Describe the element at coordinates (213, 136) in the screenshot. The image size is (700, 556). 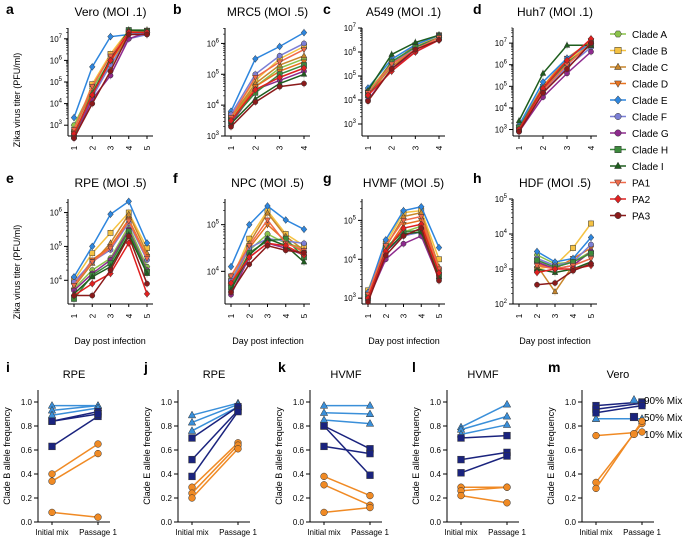
I see `y-tick-label: 10³` at that location.